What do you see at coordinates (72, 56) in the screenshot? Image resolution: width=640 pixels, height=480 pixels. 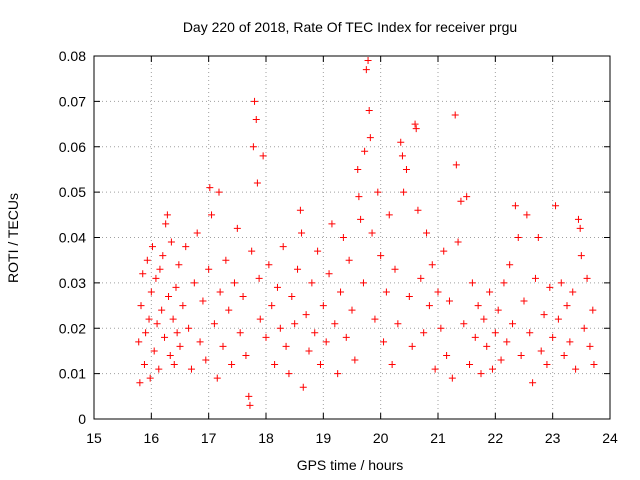 I see `y-tick-label: 0.08` at bounding box center [72, 56].